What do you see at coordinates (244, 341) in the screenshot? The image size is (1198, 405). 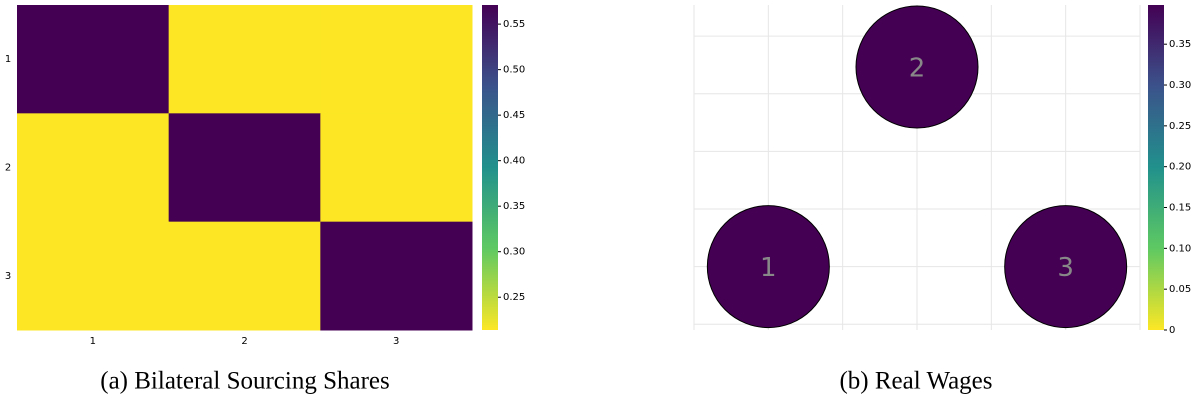 I see `x-tick-label: 2` at bounding box center [244, 341].